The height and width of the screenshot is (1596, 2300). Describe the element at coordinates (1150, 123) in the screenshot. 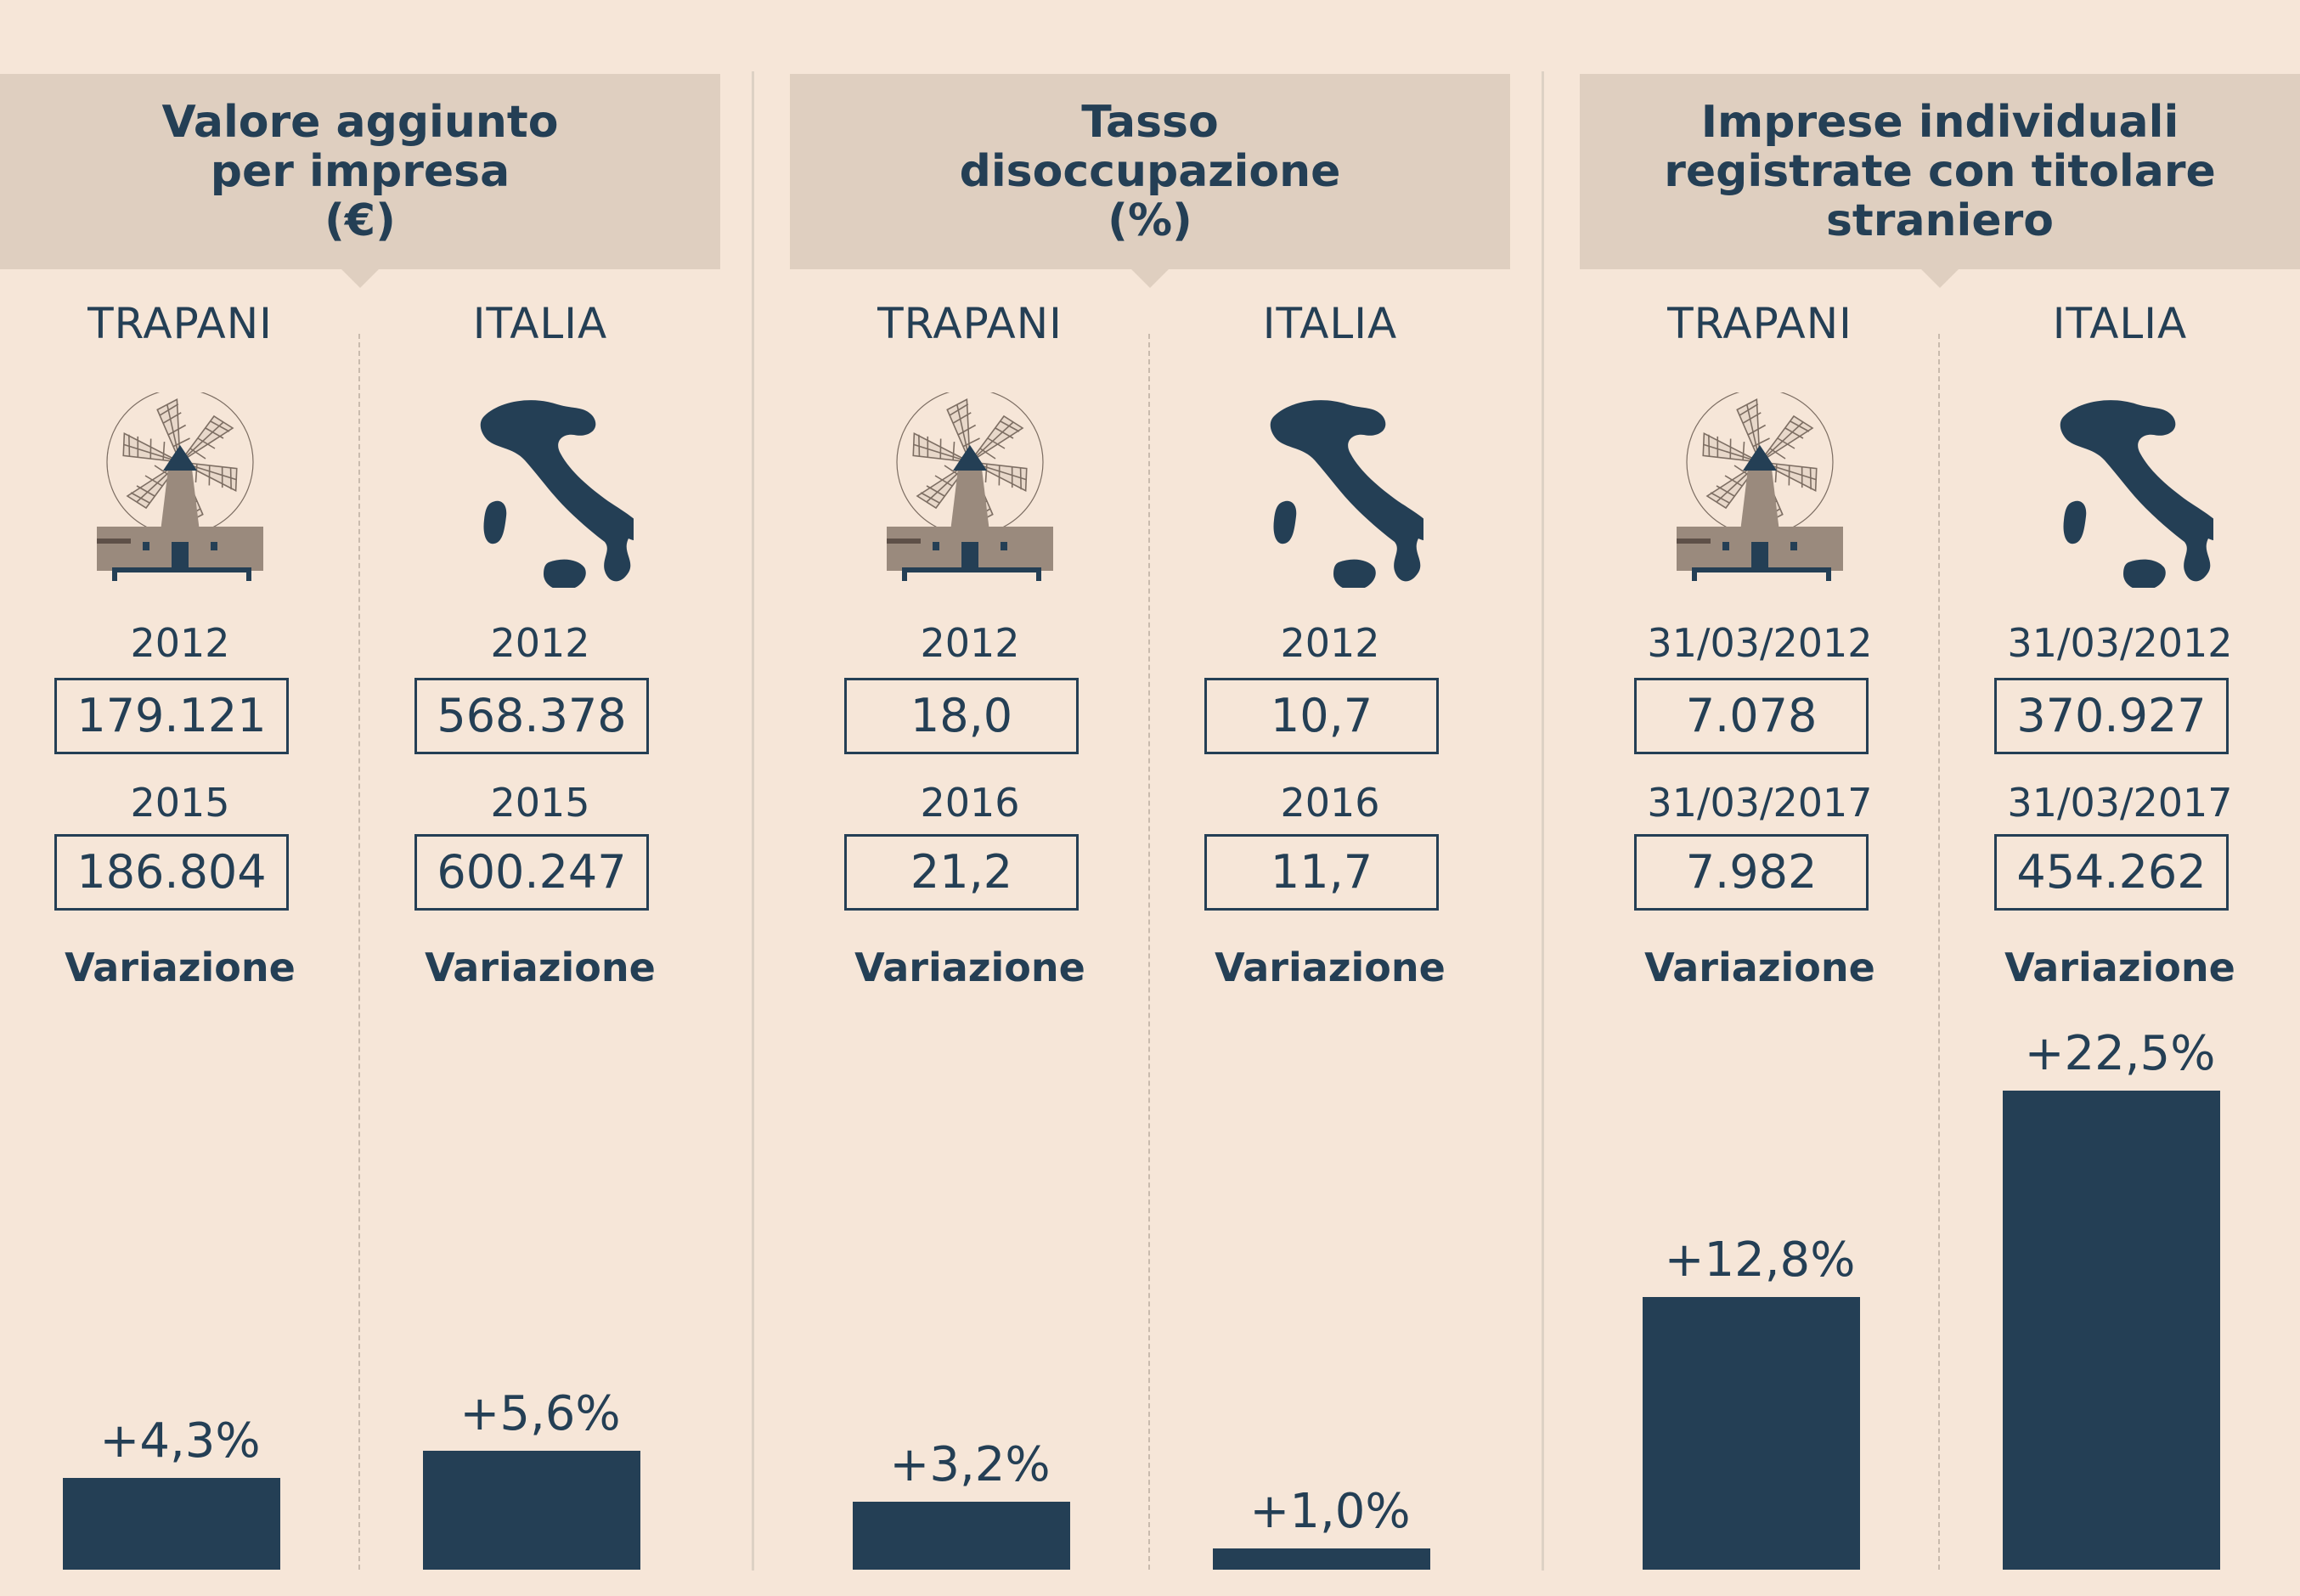

I see `panel-title-line: Tasso` at that location.